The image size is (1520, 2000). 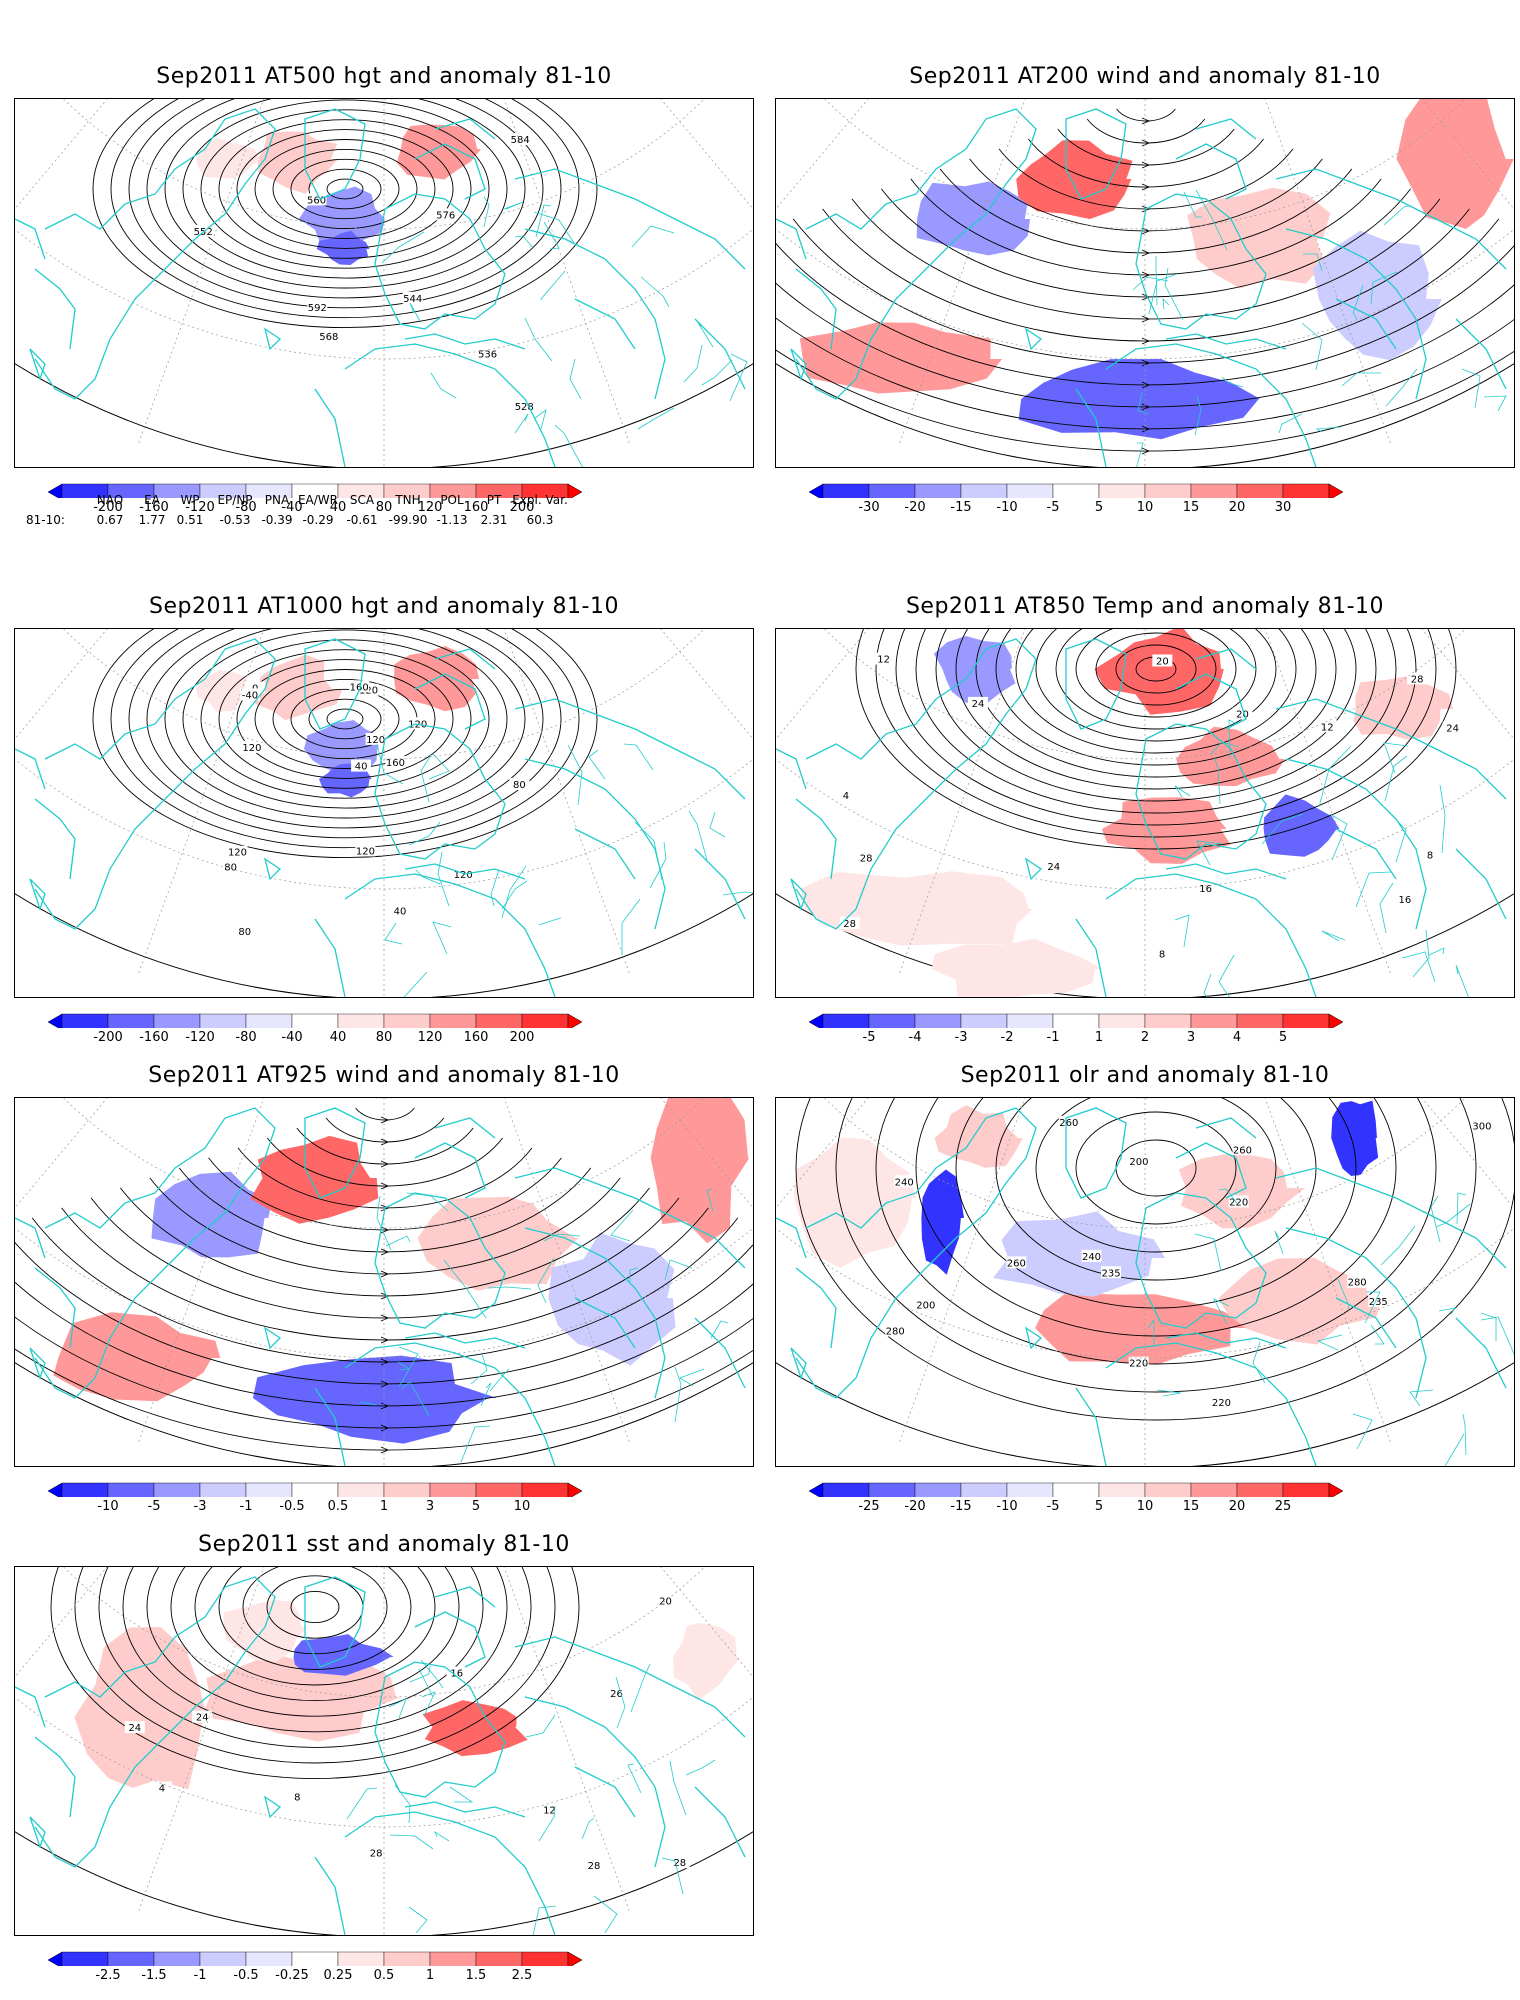 I want to click on colorbar-tick-label: 160, so click(x=476, y=507).